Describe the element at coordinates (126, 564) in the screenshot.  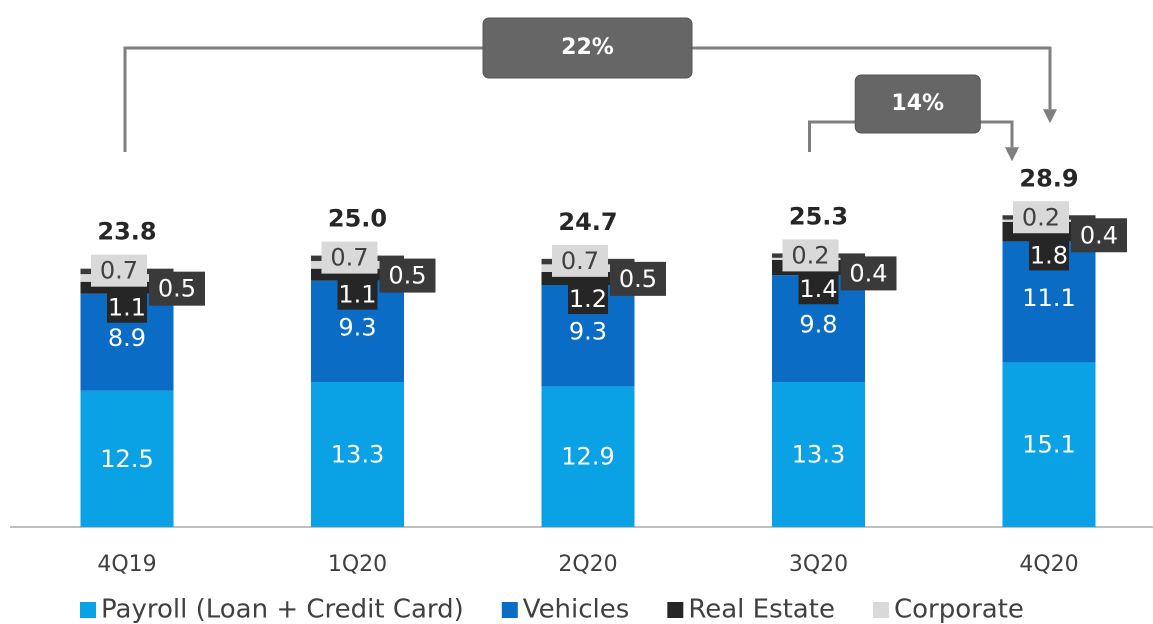
I see `x-tick-label: 4Q19` at that location.